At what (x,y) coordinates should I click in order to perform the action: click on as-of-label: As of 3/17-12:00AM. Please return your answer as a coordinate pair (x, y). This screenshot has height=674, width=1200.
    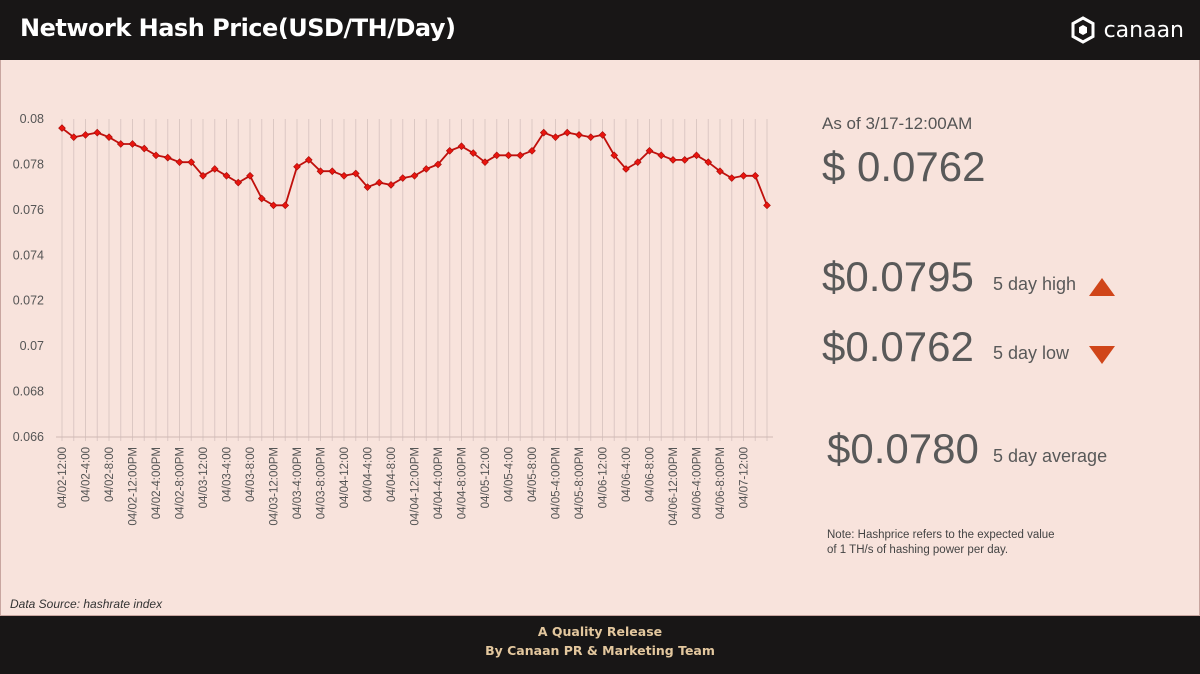
    Looking at the image, I should click on (897, 123).